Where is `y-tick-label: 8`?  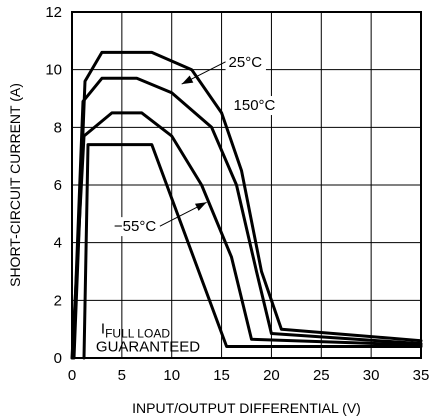
y-tick-label: 8 is located at coordinates (58, 127).